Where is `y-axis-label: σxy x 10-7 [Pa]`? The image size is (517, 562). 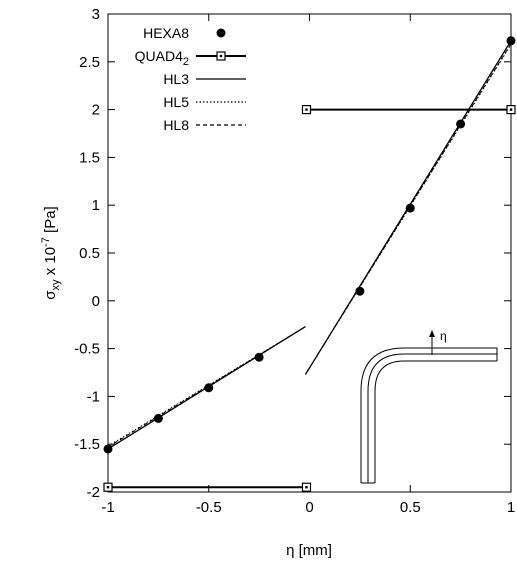 y-axis-label: σxy x 10-7 [Pa] is located at coordinates (51, 252).